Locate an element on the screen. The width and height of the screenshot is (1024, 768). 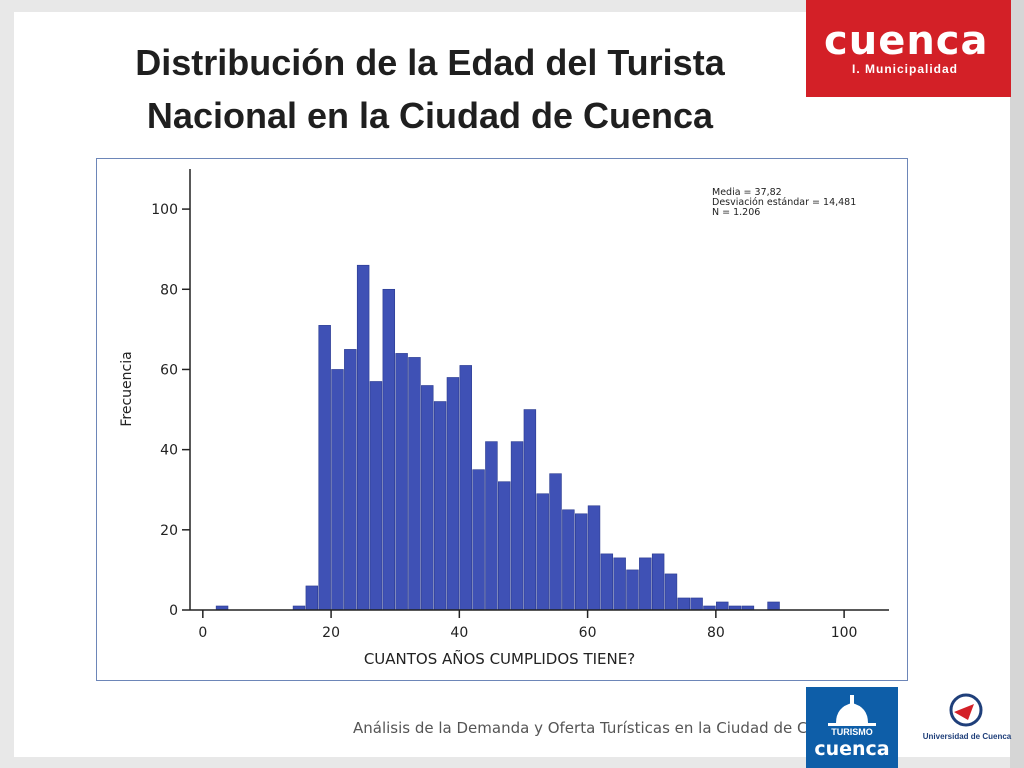
title-line-2: Nacional en la Ciudad de Cuenca is located at coordinates (430, 115).